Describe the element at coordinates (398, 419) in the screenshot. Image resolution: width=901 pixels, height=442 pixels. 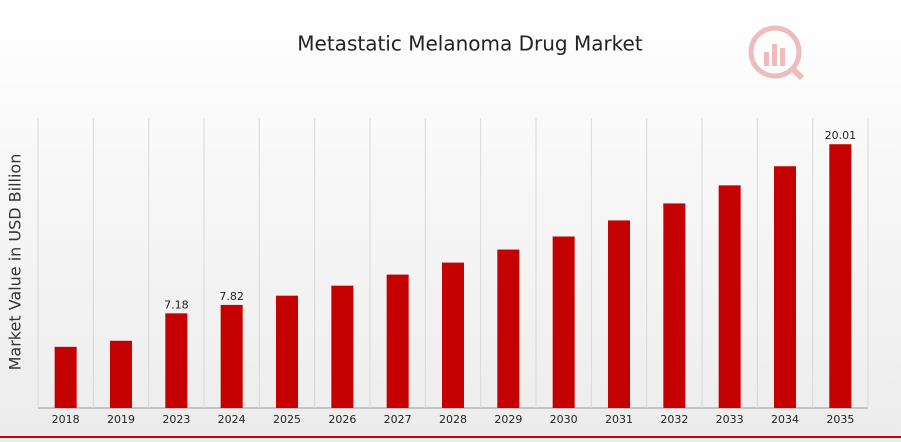
I see `x-tick-label: 2027` at that location.